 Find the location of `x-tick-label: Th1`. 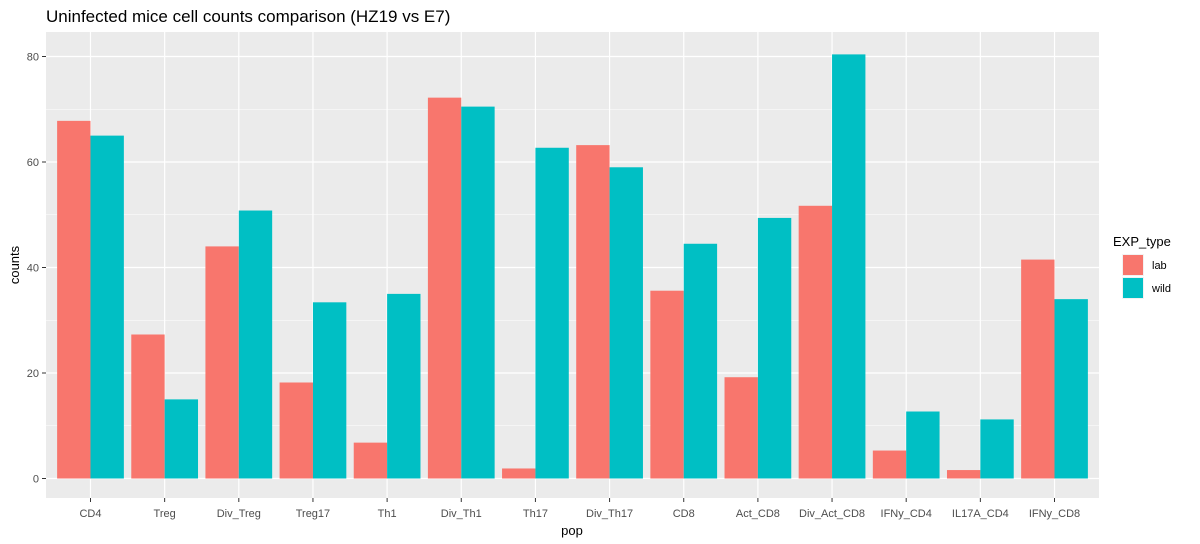

x-tick-label: Th1 is located at coordinates (387, 514).